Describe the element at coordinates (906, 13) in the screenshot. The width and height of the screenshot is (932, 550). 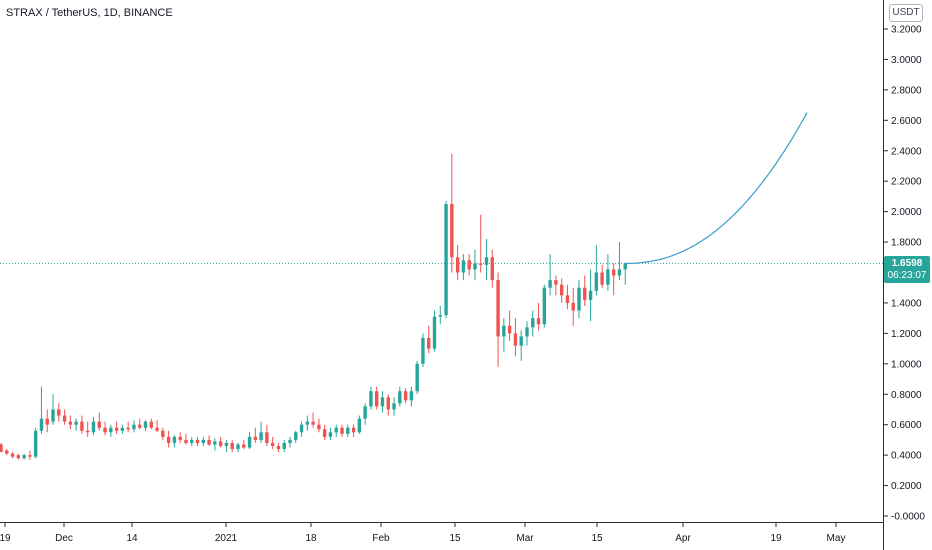
I see `currency-badge: USDT` at that location.